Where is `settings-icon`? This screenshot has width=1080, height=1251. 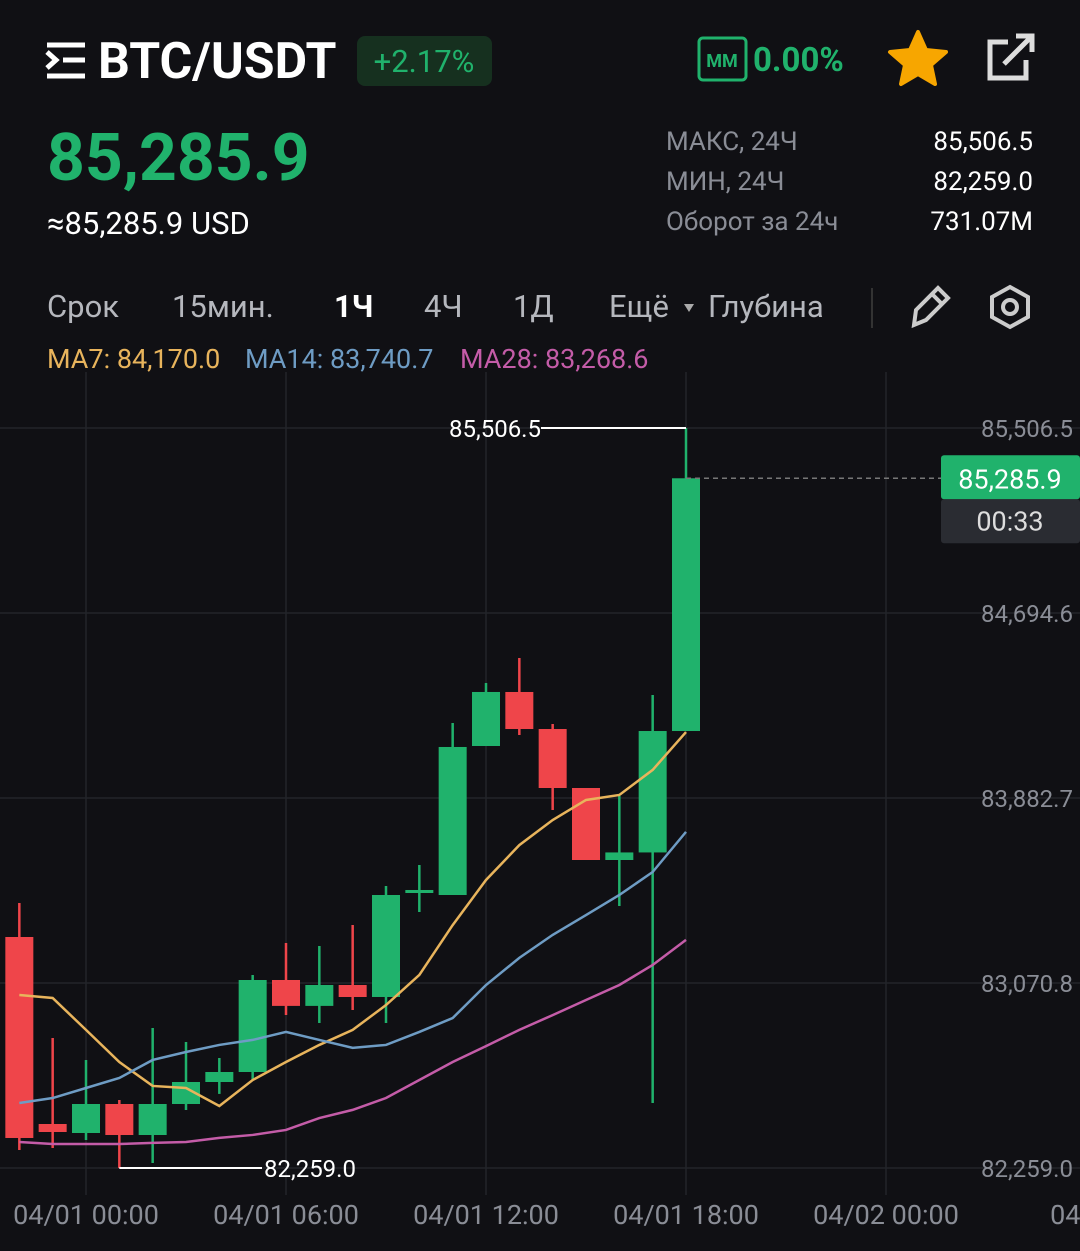 settings-icon is located at coordinates (1010, 307).